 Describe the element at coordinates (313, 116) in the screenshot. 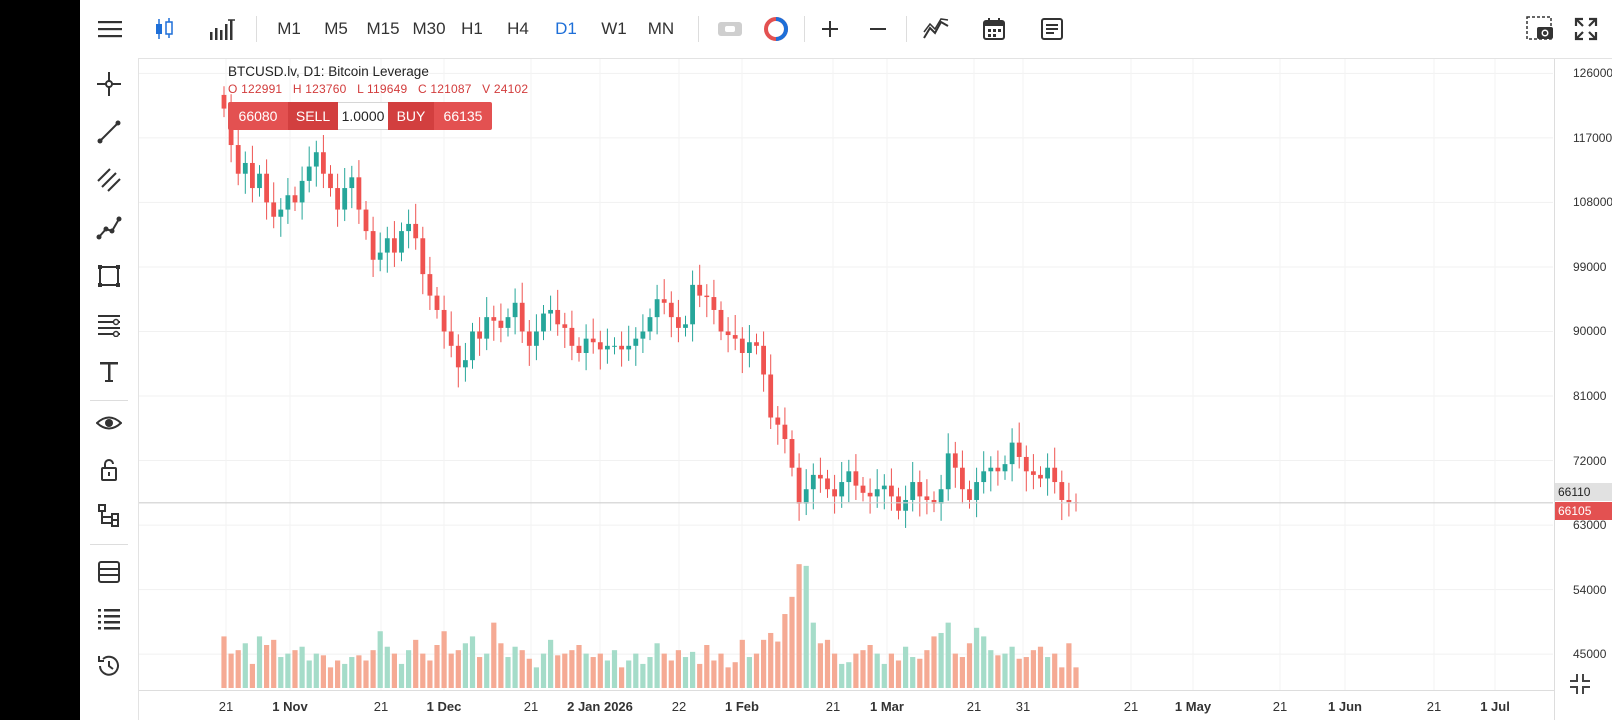

I see `sell-button: SELL` at that location.